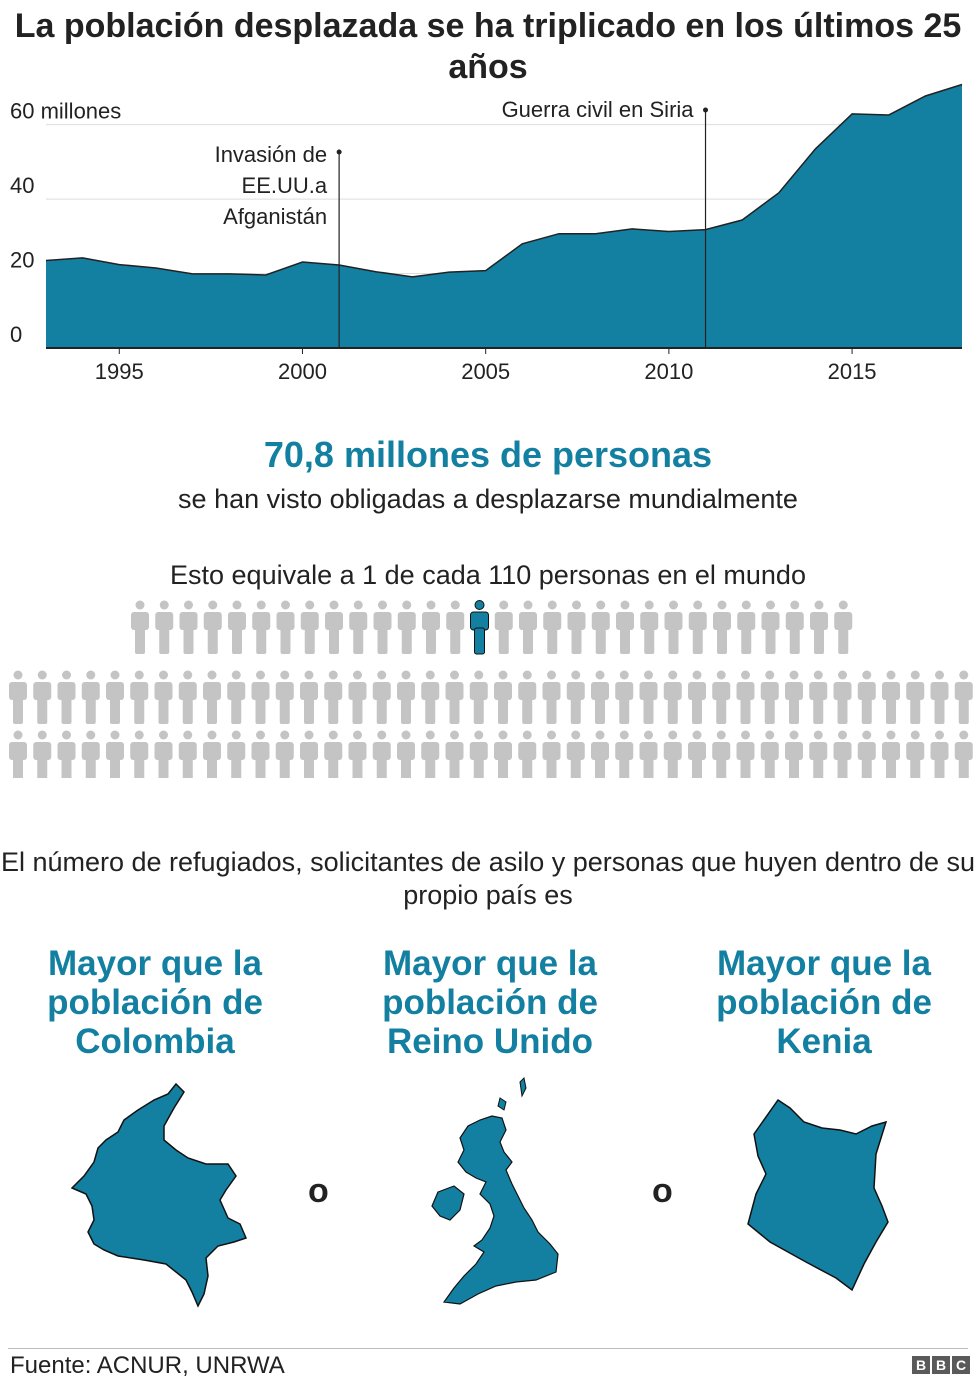 This screenshot has width=976, height=1380. What do you see at coordinates (479, 627) in the screenshot?
I see `person-icon-highlighted` at bounding box center [479, 627].